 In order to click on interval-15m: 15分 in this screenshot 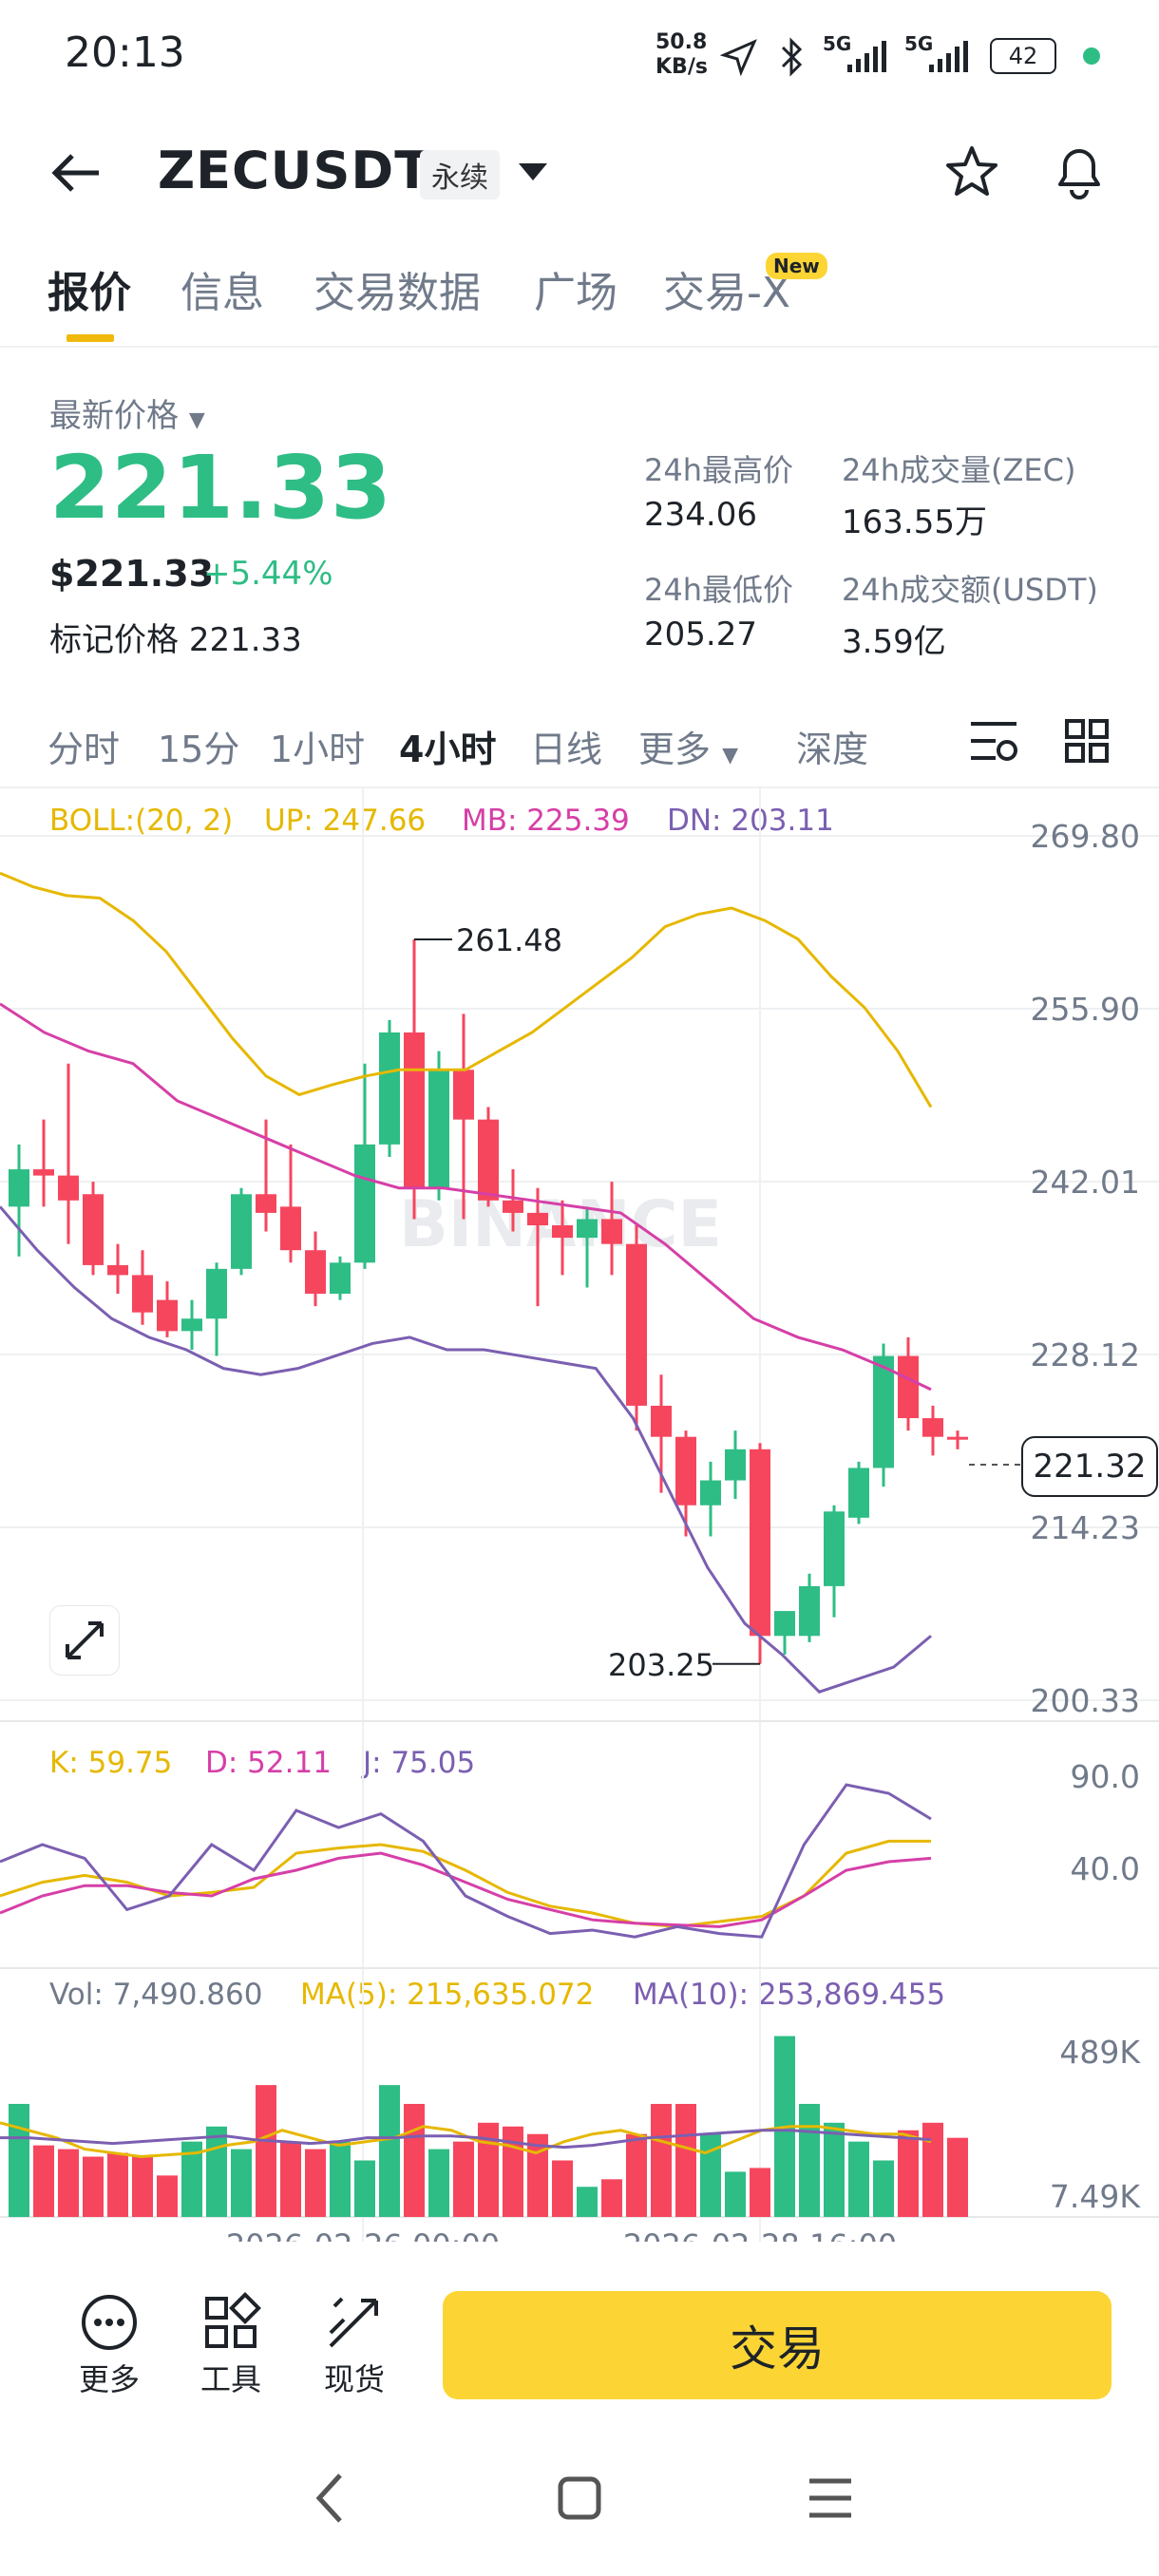, I will do `click(199, 749)`.